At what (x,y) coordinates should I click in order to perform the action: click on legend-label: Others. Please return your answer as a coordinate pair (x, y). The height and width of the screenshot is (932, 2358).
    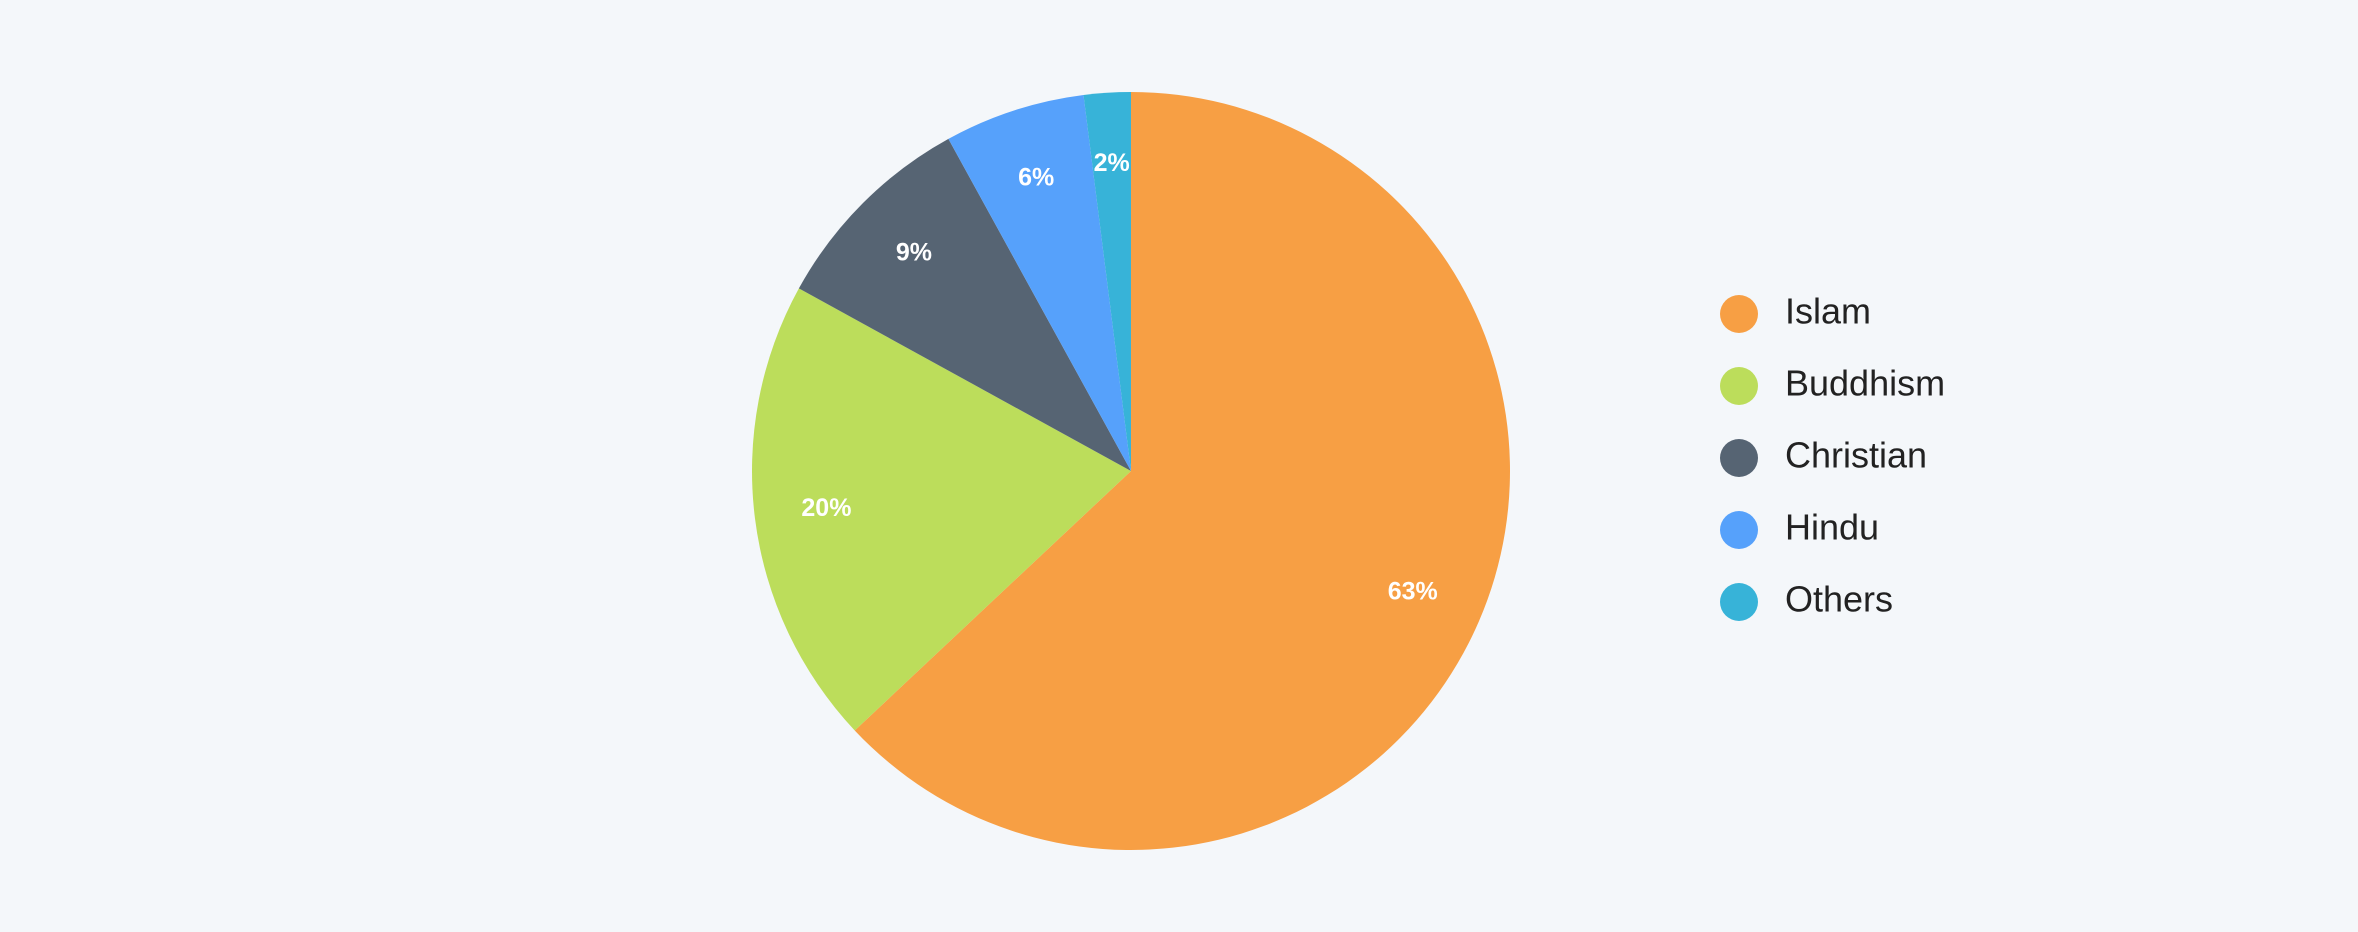
    Looking at the image, I should click on (1839, 599).